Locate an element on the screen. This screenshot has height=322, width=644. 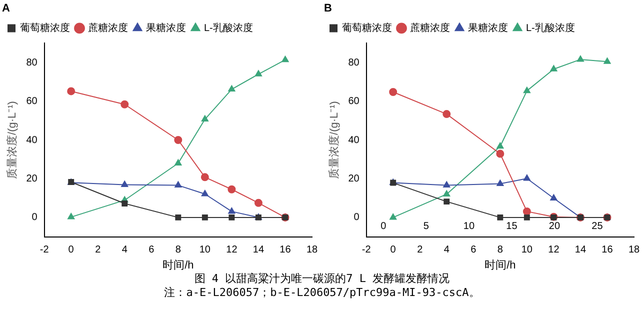
x2-tick-label: 10 is located at coordinates (469, 226).